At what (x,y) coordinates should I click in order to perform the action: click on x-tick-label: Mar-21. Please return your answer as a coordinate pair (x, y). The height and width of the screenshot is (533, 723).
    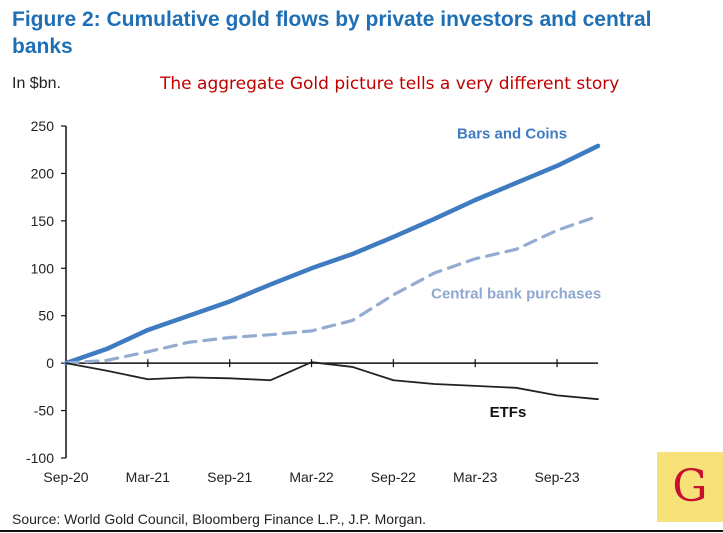
    Looking at the image, I should click on (148, 477).